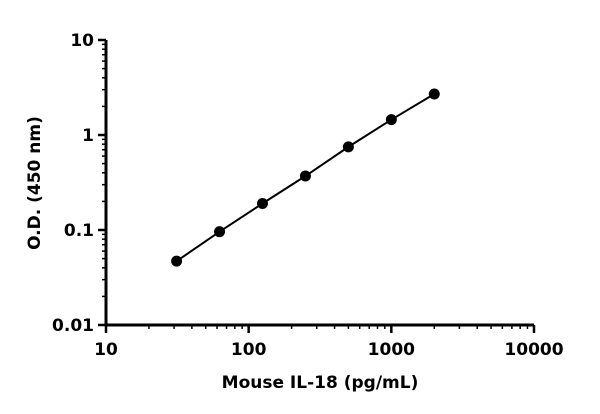 The height and width of the screenshot is (414, 600). What do you see at coordinates (533, 350) in the screenshot?
I see `x-tick-label: 10000` at bounding box center [533, 350].